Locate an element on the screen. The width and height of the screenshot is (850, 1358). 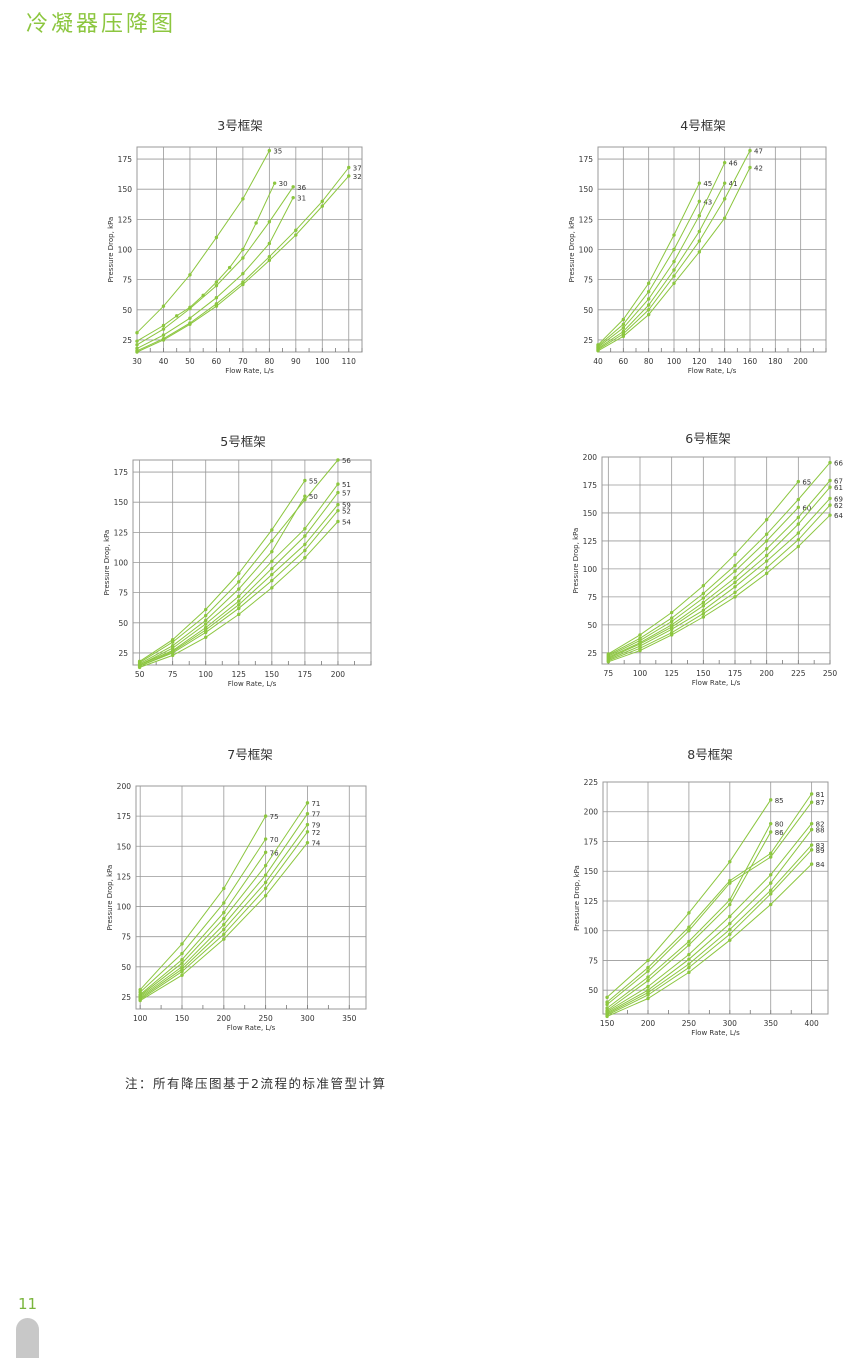
chart-title: 5号框架 is located at coordinates (243, 441).